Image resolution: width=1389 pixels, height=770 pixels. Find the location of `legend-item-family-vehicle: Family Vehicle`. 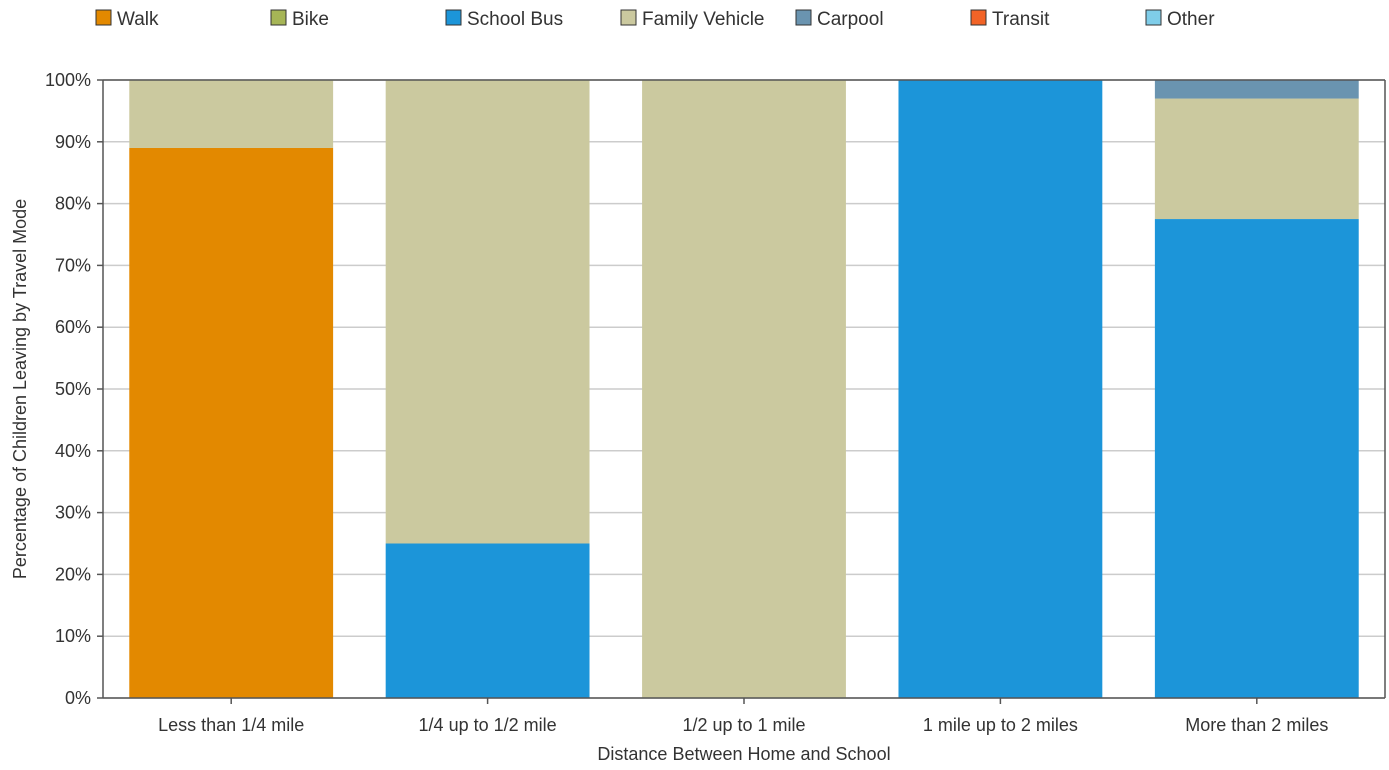

legend-item-family-vehicle: Family Vehicle is located at coordinates (692, 19).